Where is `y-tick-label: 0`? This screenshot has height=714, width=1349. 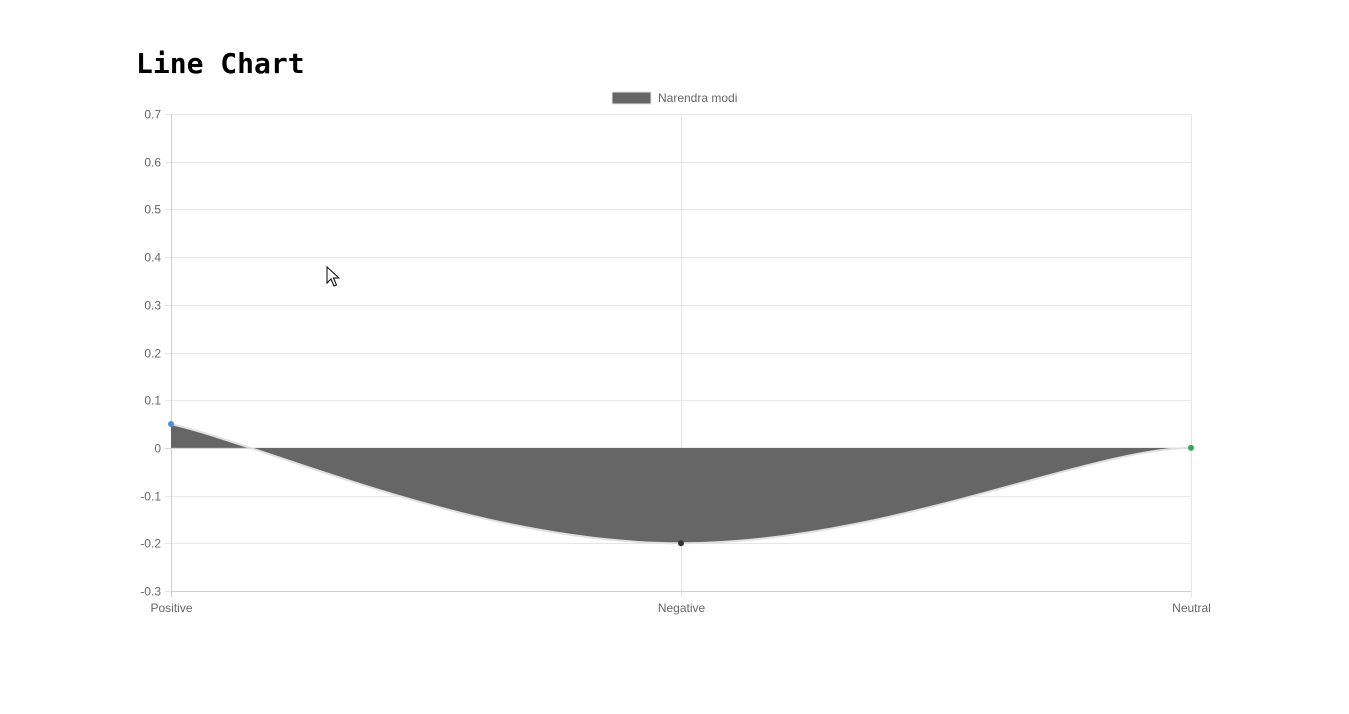 y-tick-label: 0 is located at coordinates (157, 449).